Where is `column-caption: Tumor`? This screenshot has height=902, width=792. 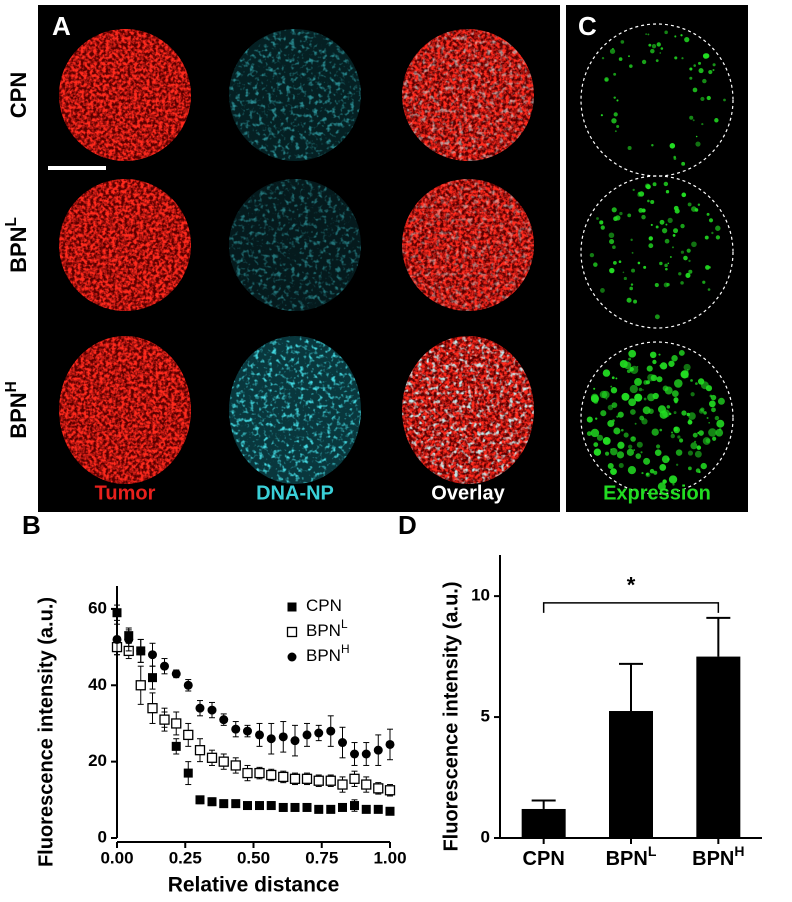
column-caption: Tumor is located at coordinates (125, 493).